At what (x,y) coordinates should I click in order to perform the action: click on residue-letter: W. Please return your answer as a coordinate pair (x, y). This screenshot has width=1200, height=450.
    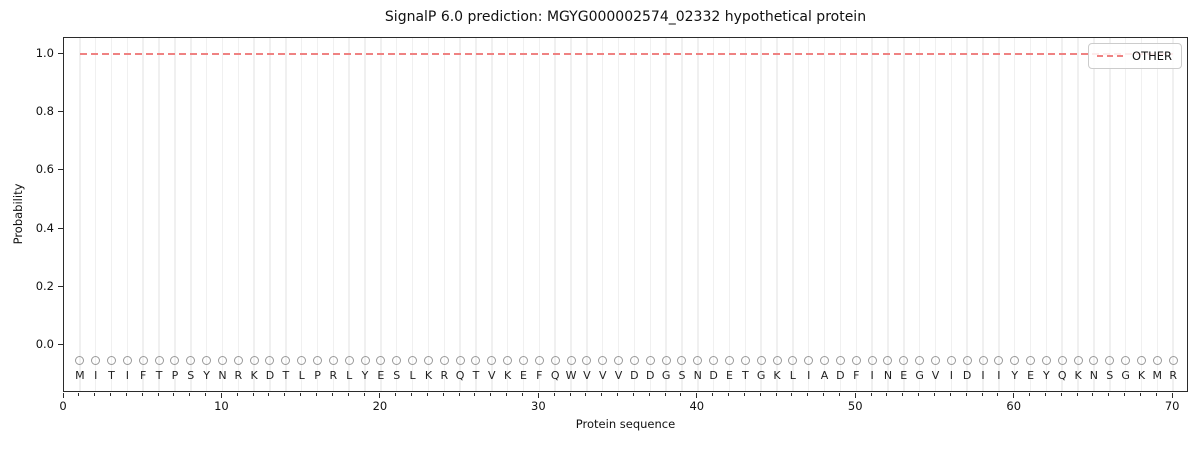
    Looking at the image, I should click on (571, 375).